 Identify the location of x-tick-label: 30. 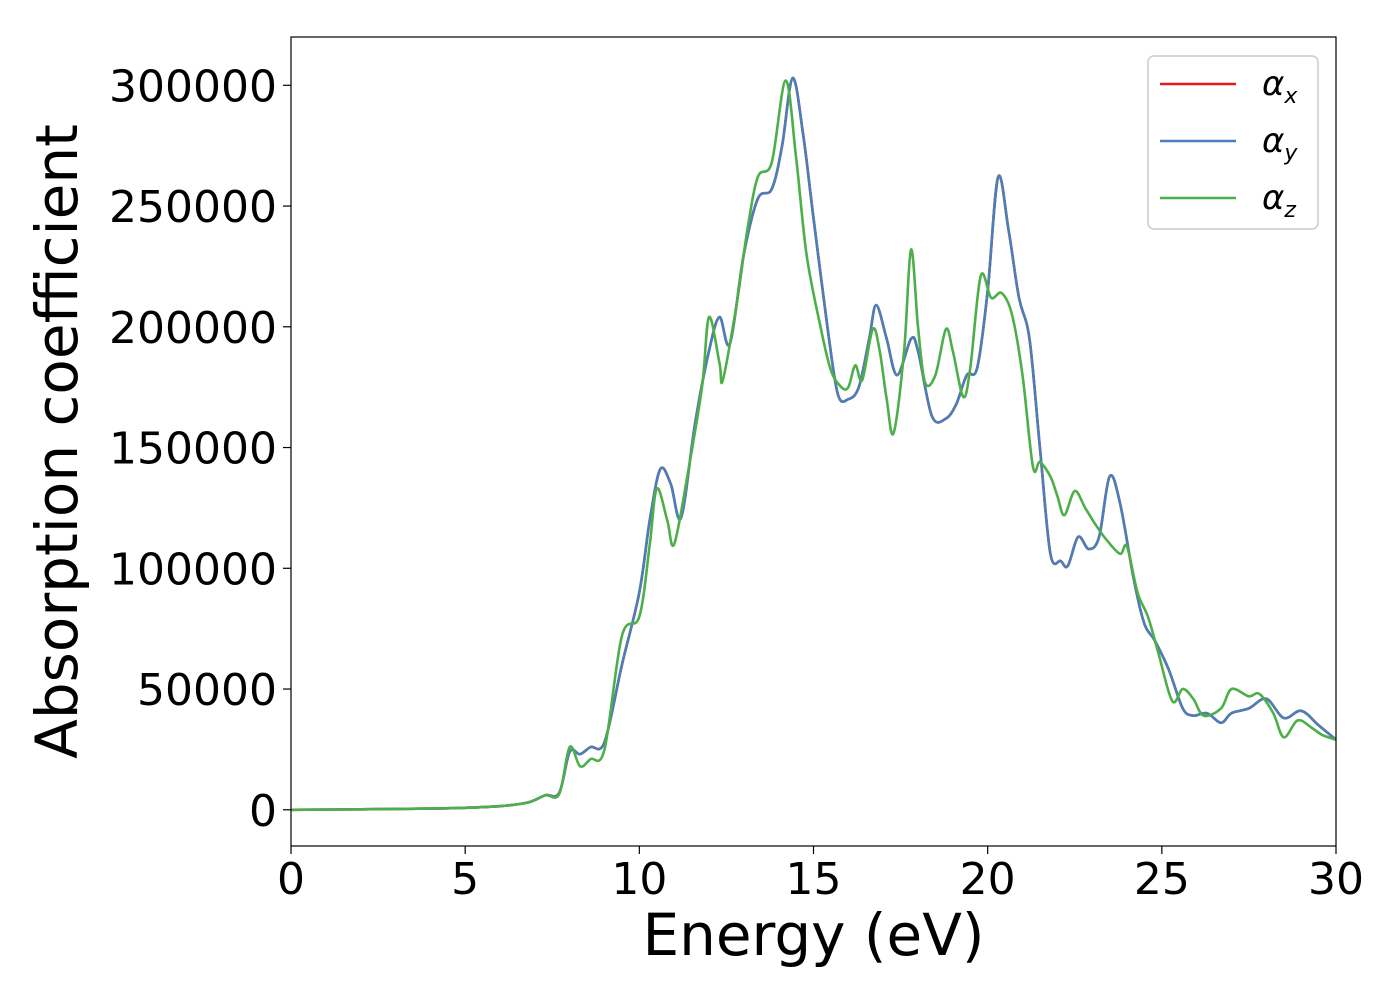
(1336, 879).